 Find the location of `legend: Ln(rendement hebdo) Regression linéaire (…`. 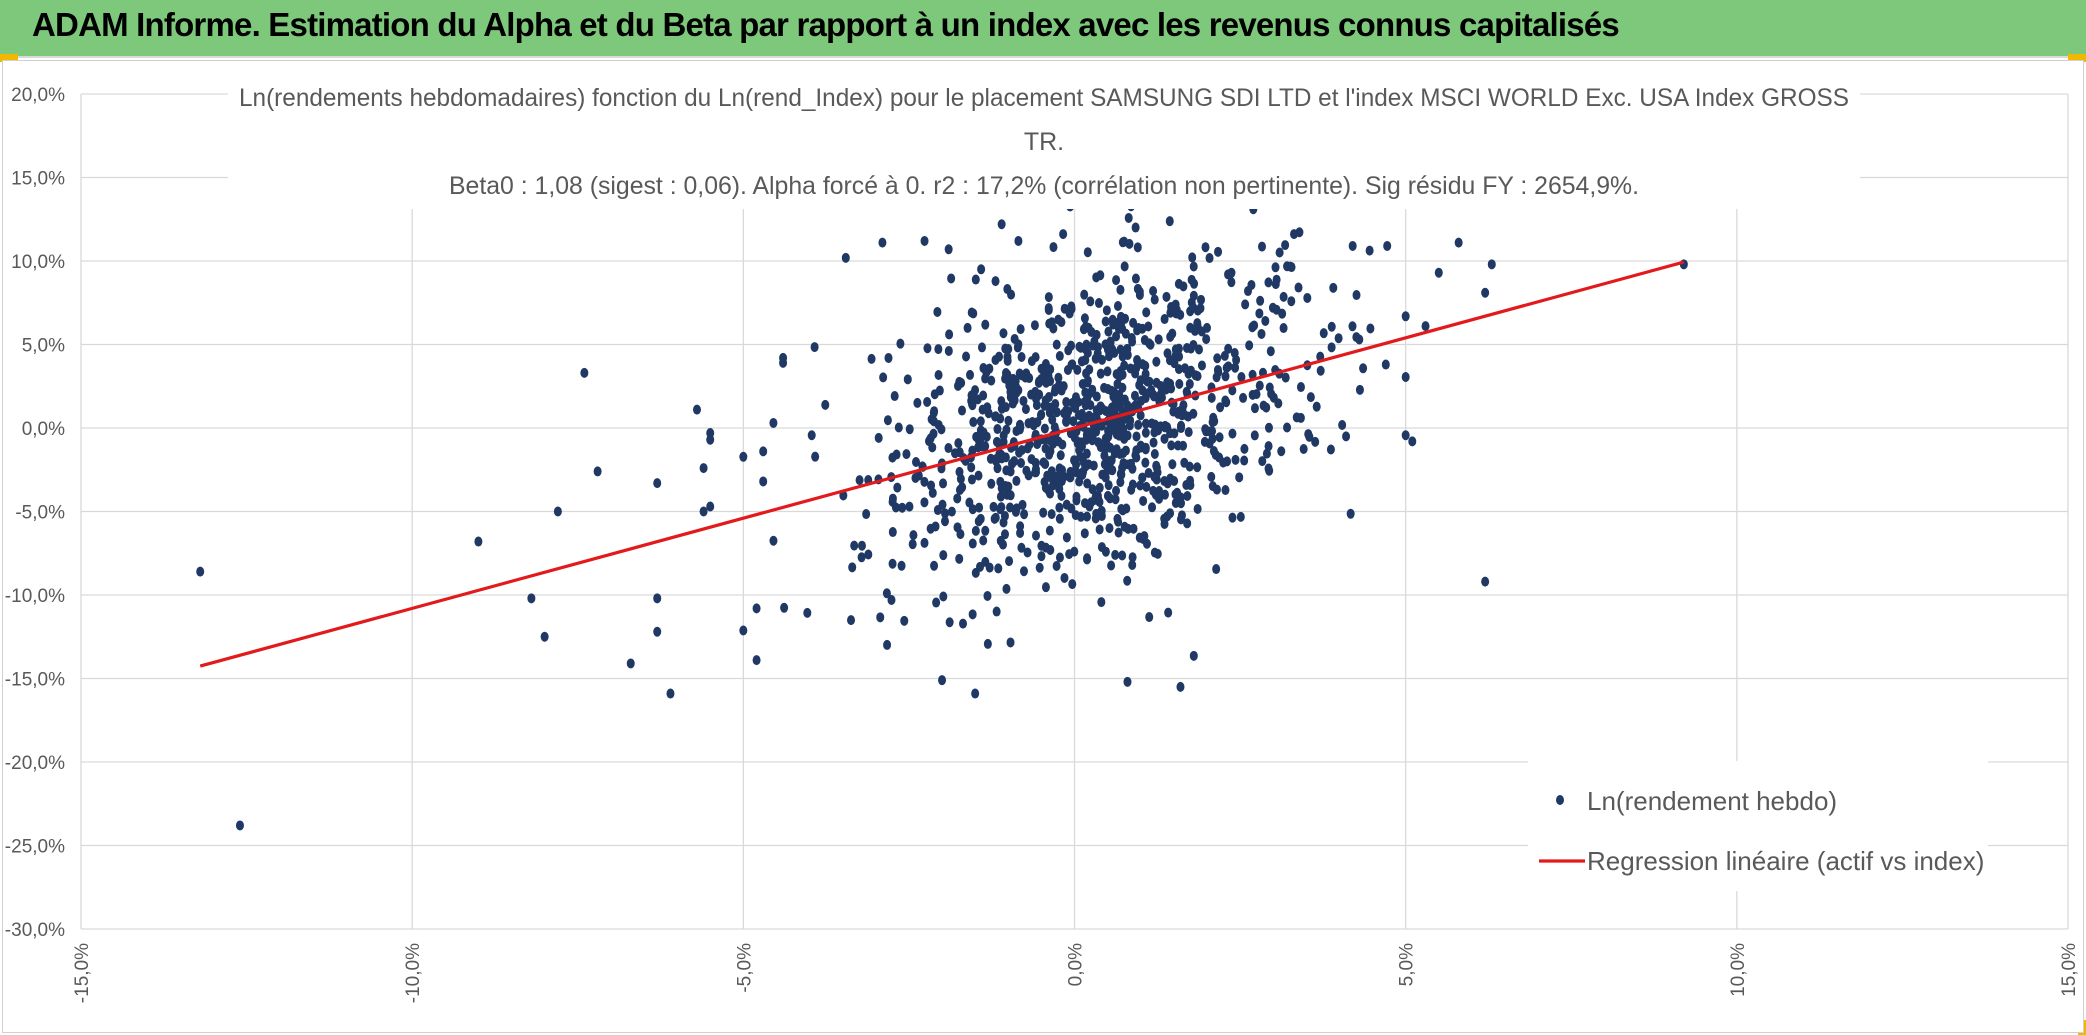

legend: Ln(rendement hebdo) Regression linéaire (… is located at coordinates (1758, 826).